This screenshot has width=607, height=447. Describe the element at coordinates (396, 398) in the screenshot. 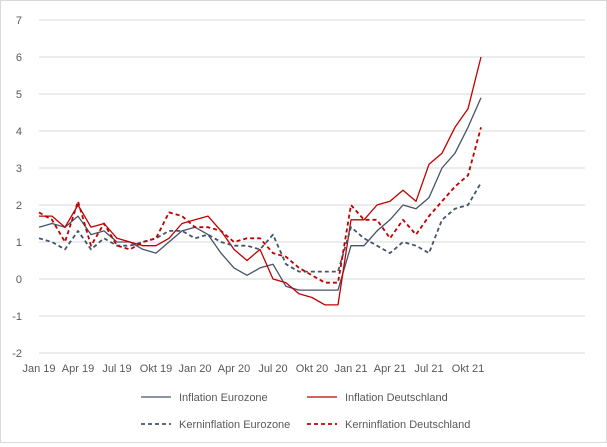

I see `legend-label: Inflation Deutschland` at that location.